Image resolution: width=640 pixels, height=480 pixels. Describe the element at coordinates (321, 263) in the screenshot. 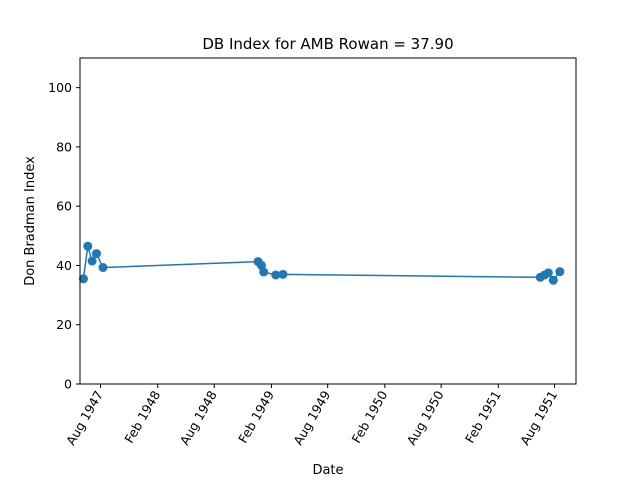

I see `series-layer` at that location.